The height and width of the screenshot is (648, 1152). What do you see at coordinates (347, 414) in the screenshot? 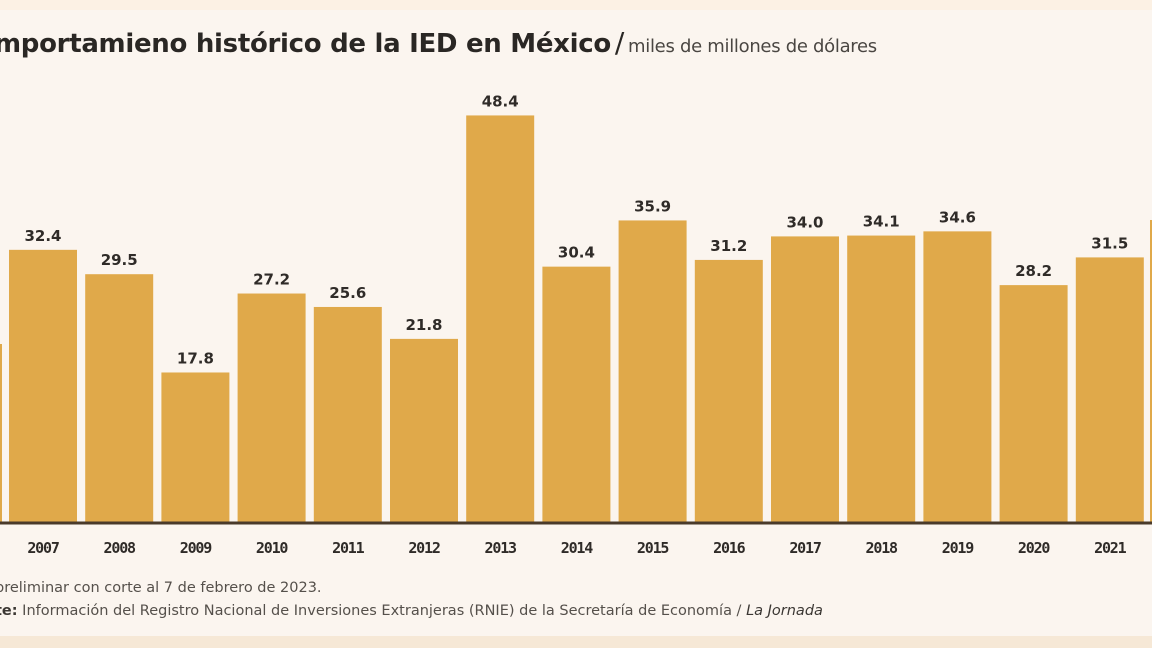
I see `bar-2011` at bounding box center [347, 414].